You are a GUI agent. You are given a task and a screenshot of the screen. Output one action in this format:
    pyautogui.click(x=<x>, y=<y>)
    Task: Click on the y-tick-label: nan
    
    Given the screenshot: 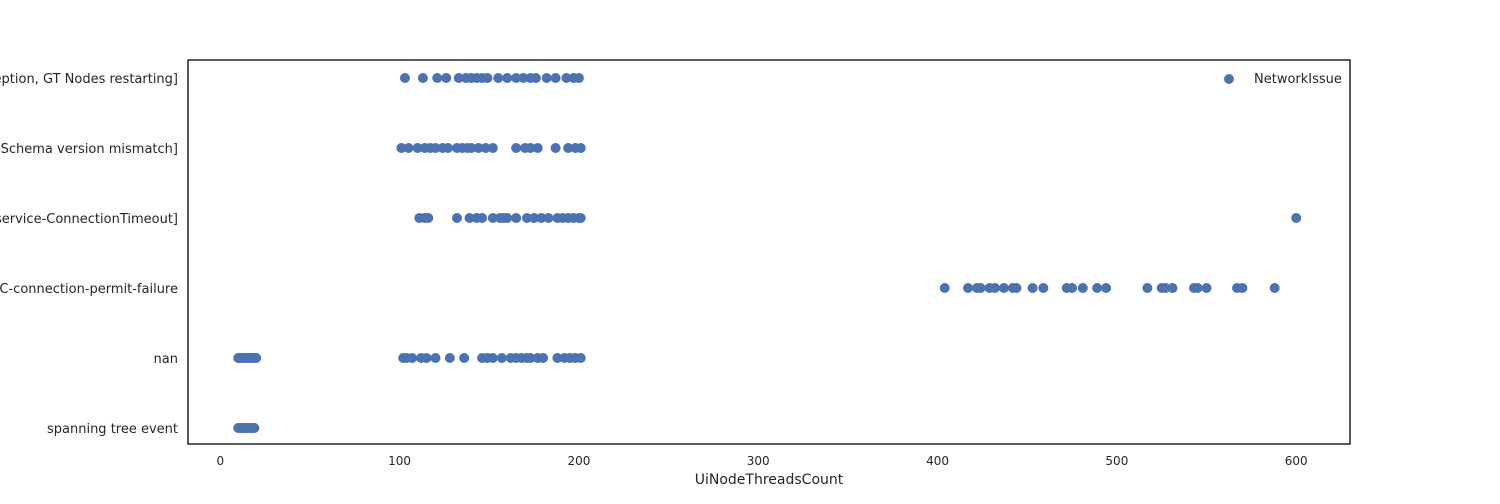 What is the action you would take?
    pyautogui.click(x=166, y=359)
    